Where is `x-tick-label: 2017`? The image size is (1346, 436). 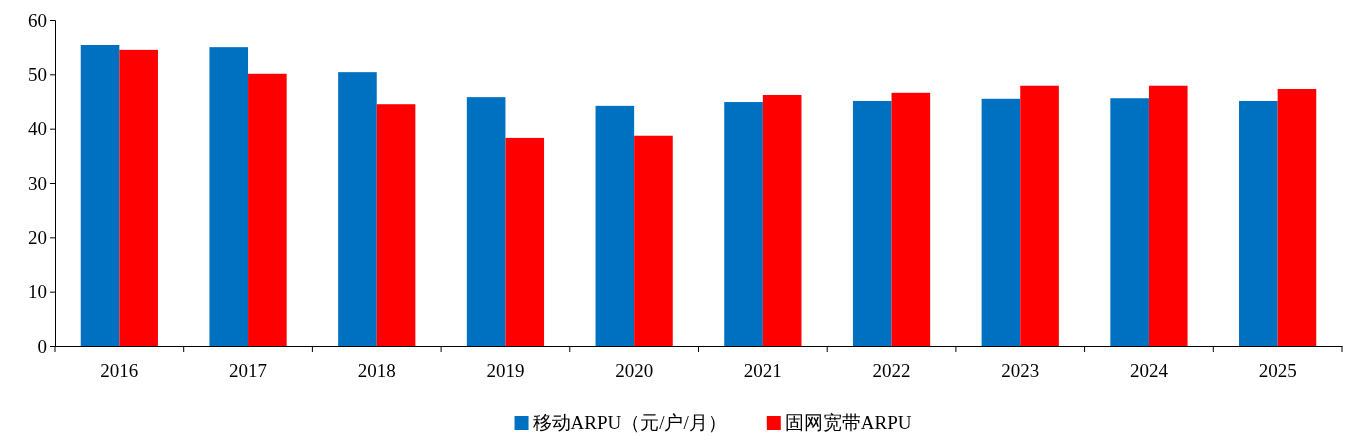 x-tick-label: 2017 is located at coordinates (248, 371).